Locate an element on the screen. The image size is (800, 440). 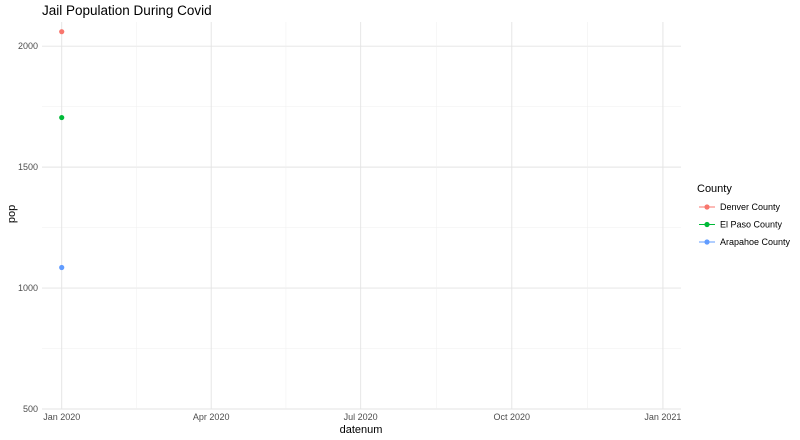
y-tick-labels: 500 1000 1500 2000 is located at coordinates (28, 227).